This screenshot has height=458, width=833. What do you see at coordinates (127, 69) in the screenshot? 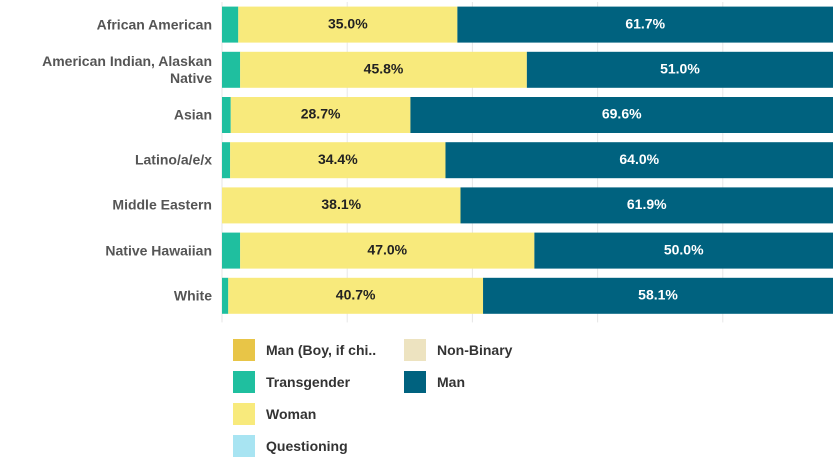
I see `y-tick-label: American Indian, Alaskan Native` at bounding box center [127, 69].